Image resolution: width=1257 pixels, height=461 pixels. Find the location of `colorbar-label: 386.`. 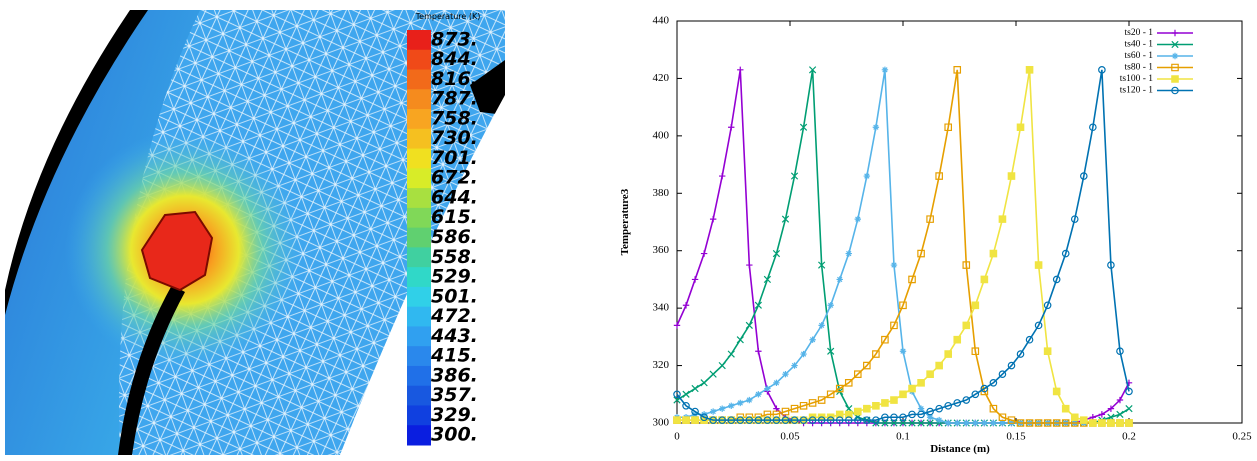

colorbar-label: 386. is located at coordinates (454, 375).